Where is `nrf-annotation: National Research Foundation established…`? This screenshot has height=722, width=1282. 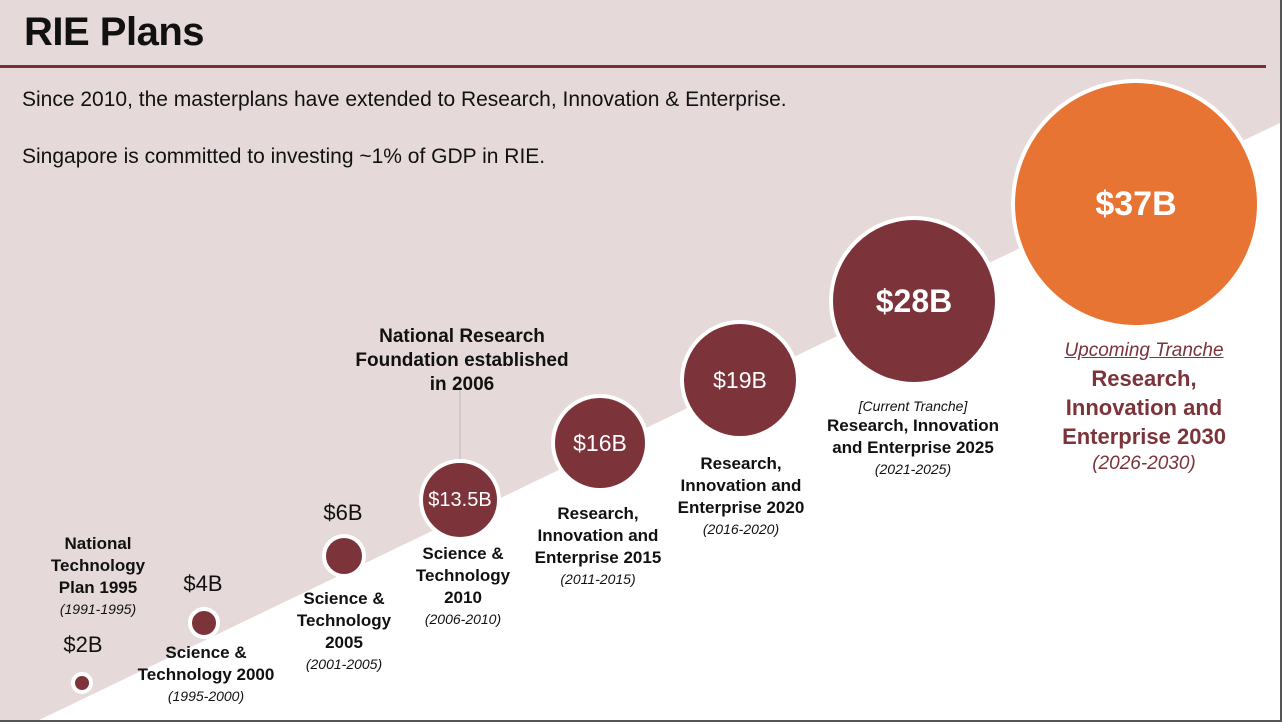
nrf-annotation: National Research Foundation established… is located at coordinates (462, 360).